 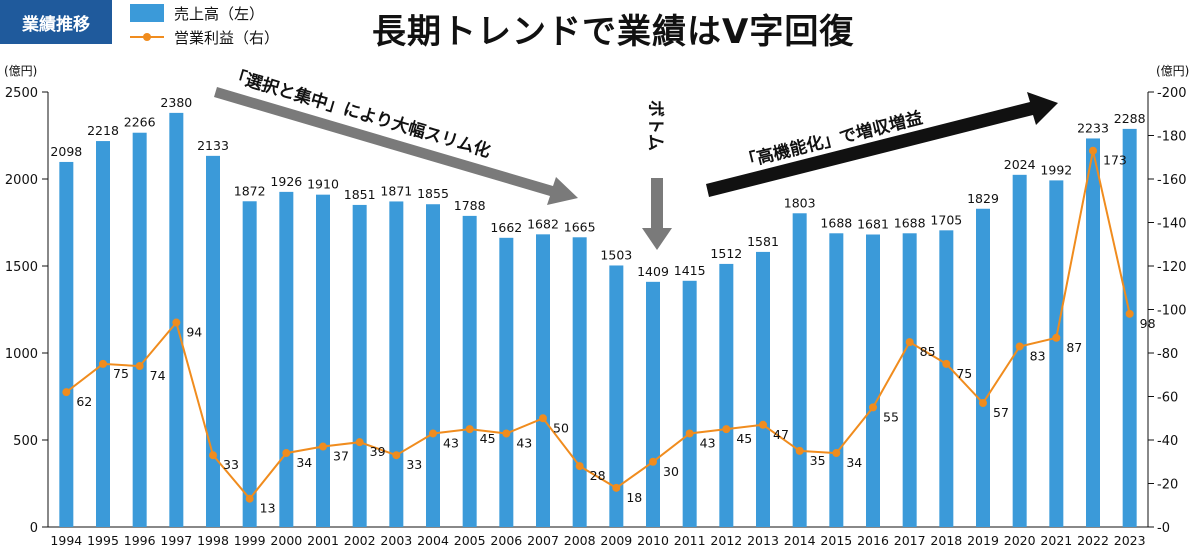 What do you see at coordinates (543, 540) in the screenshot?
I see `x-tick-label: 2007` at bounding box center [543, 540].